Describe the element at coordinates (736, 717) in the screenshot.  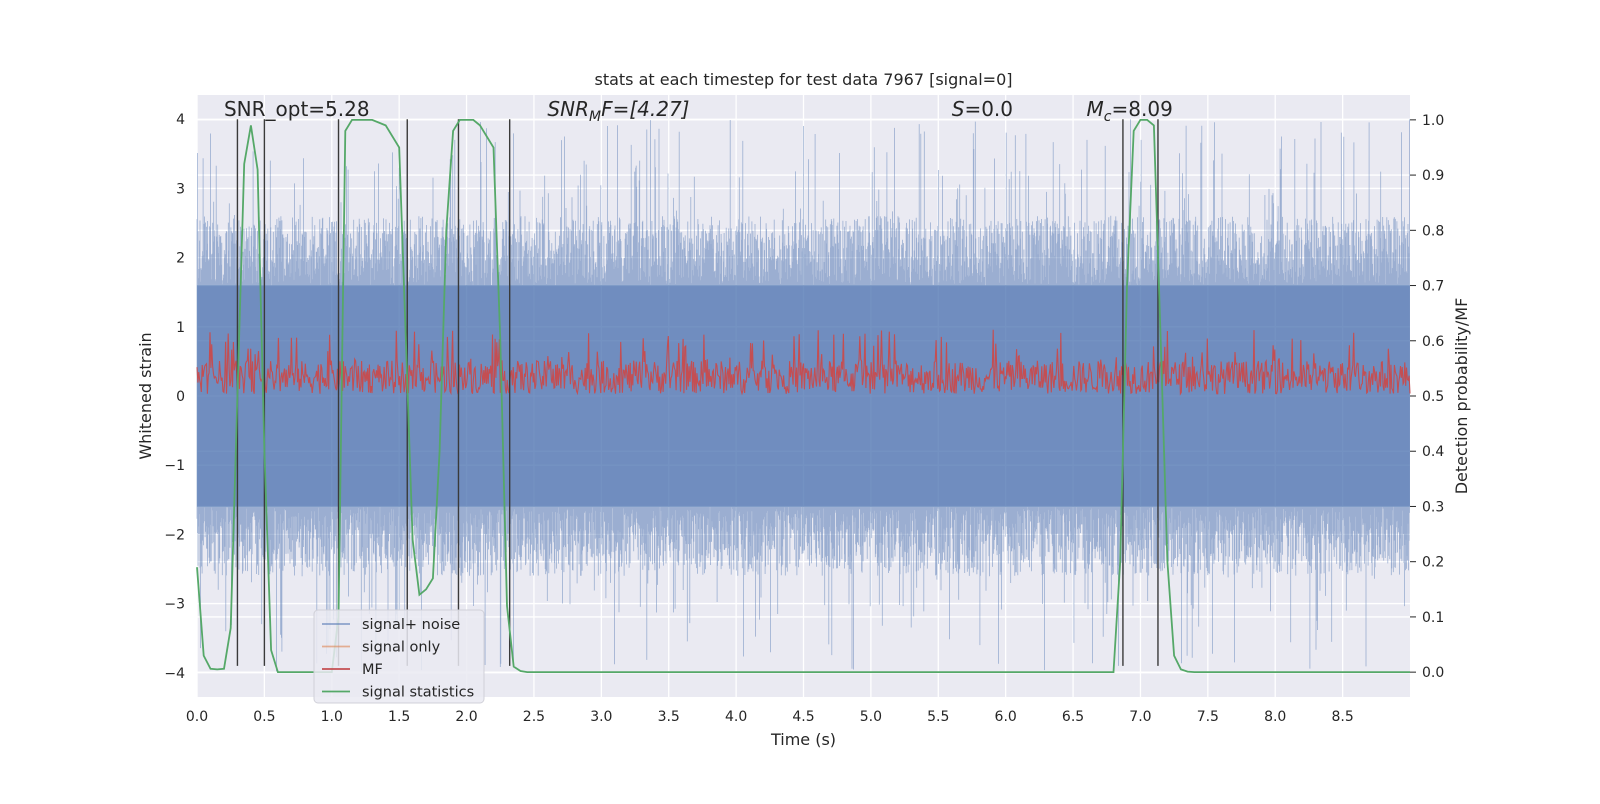
I see `x-tick-label: 4.0` at that location.